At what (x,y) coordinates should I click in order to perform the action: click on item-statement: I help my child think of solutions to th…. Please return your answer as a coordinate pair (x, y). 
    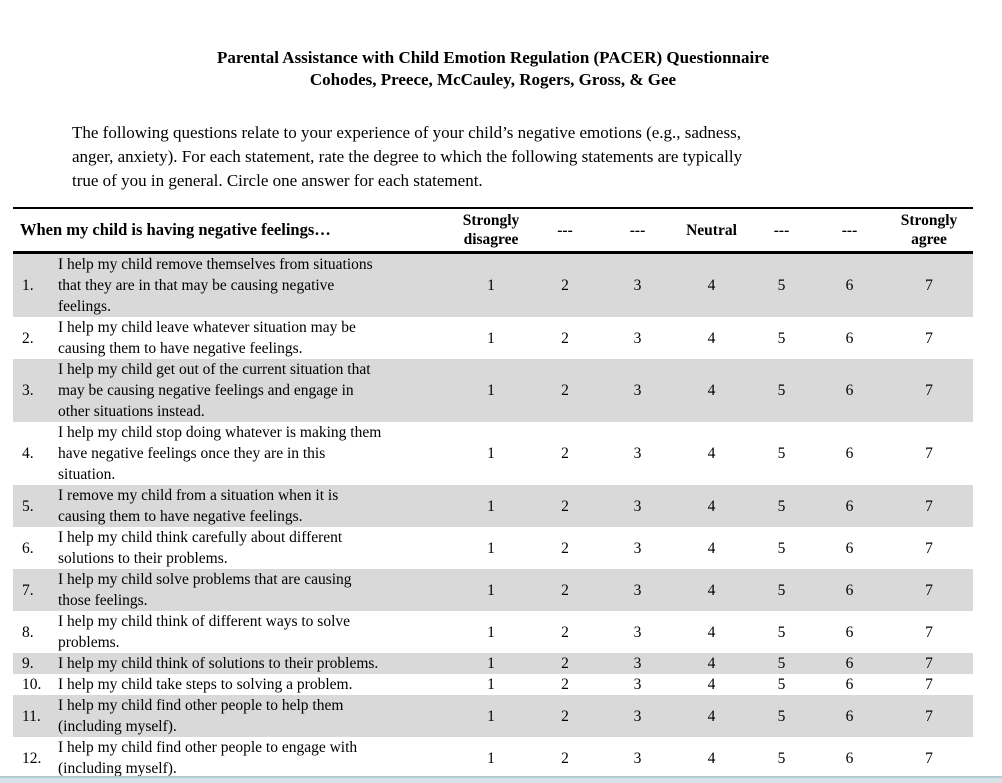
    Looking at the image, I should click on (218, 663).